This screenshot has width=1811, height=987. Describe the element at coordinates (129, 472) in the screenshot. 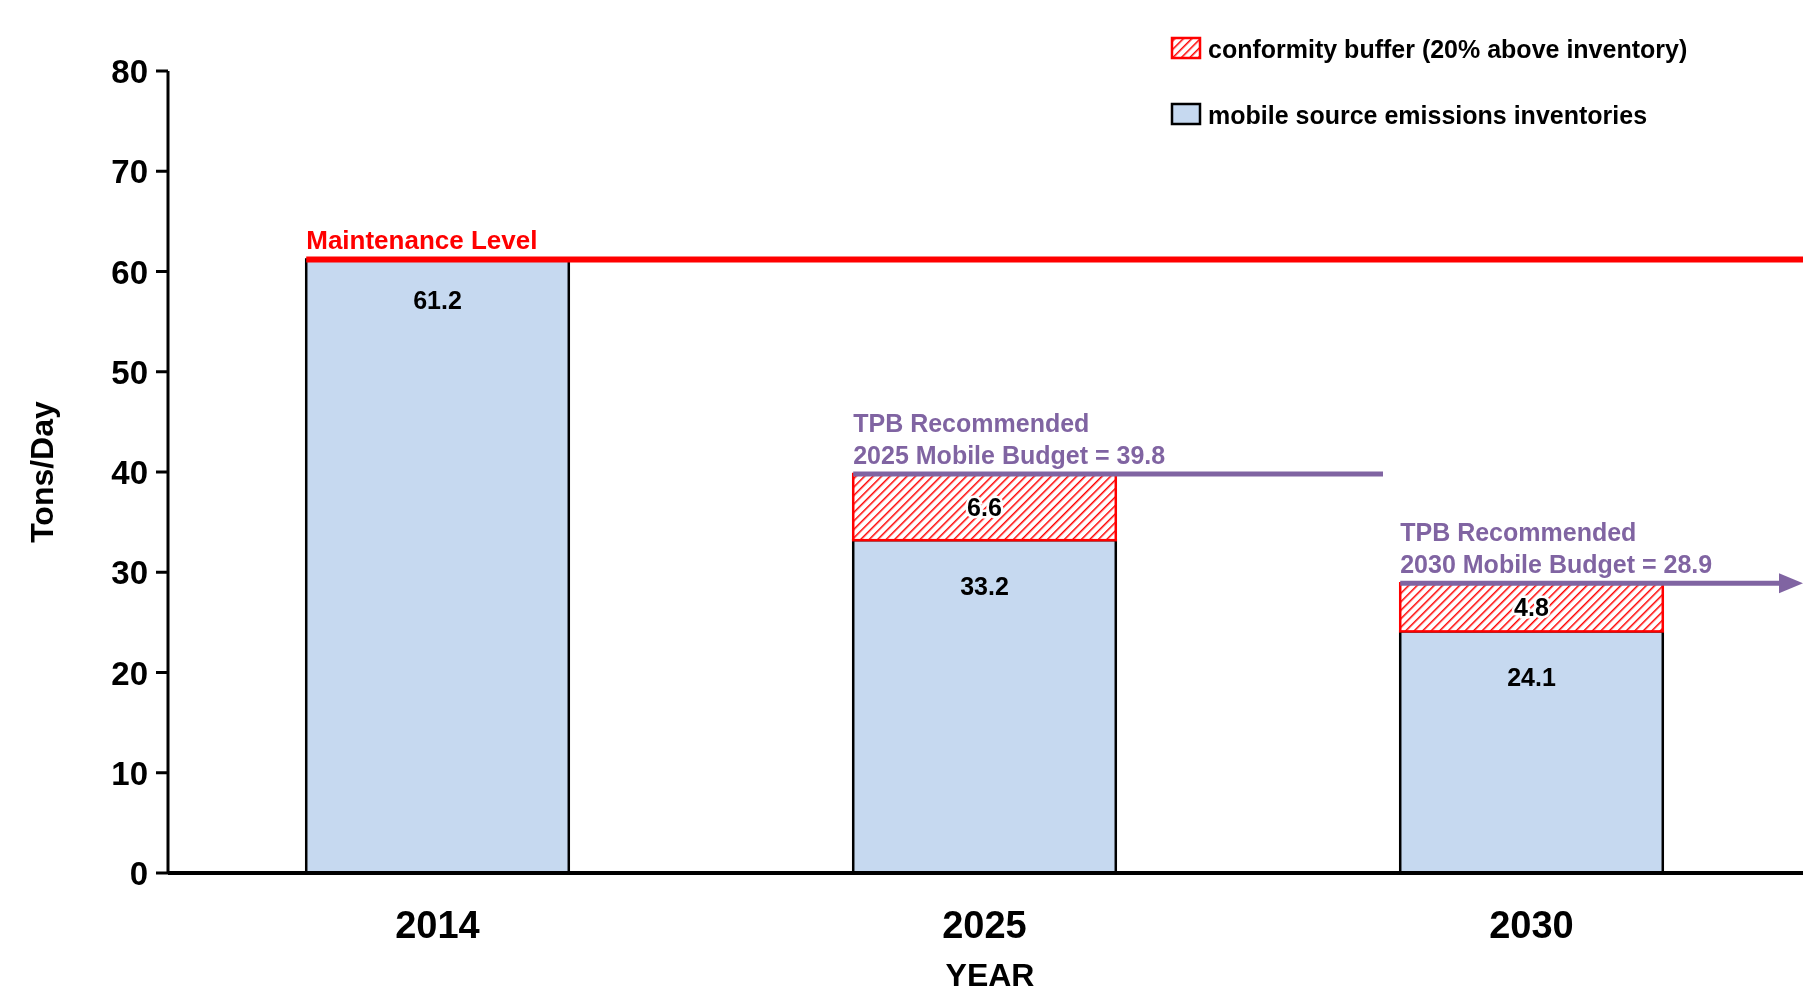

I see `y-tick-label: 40` at that location.